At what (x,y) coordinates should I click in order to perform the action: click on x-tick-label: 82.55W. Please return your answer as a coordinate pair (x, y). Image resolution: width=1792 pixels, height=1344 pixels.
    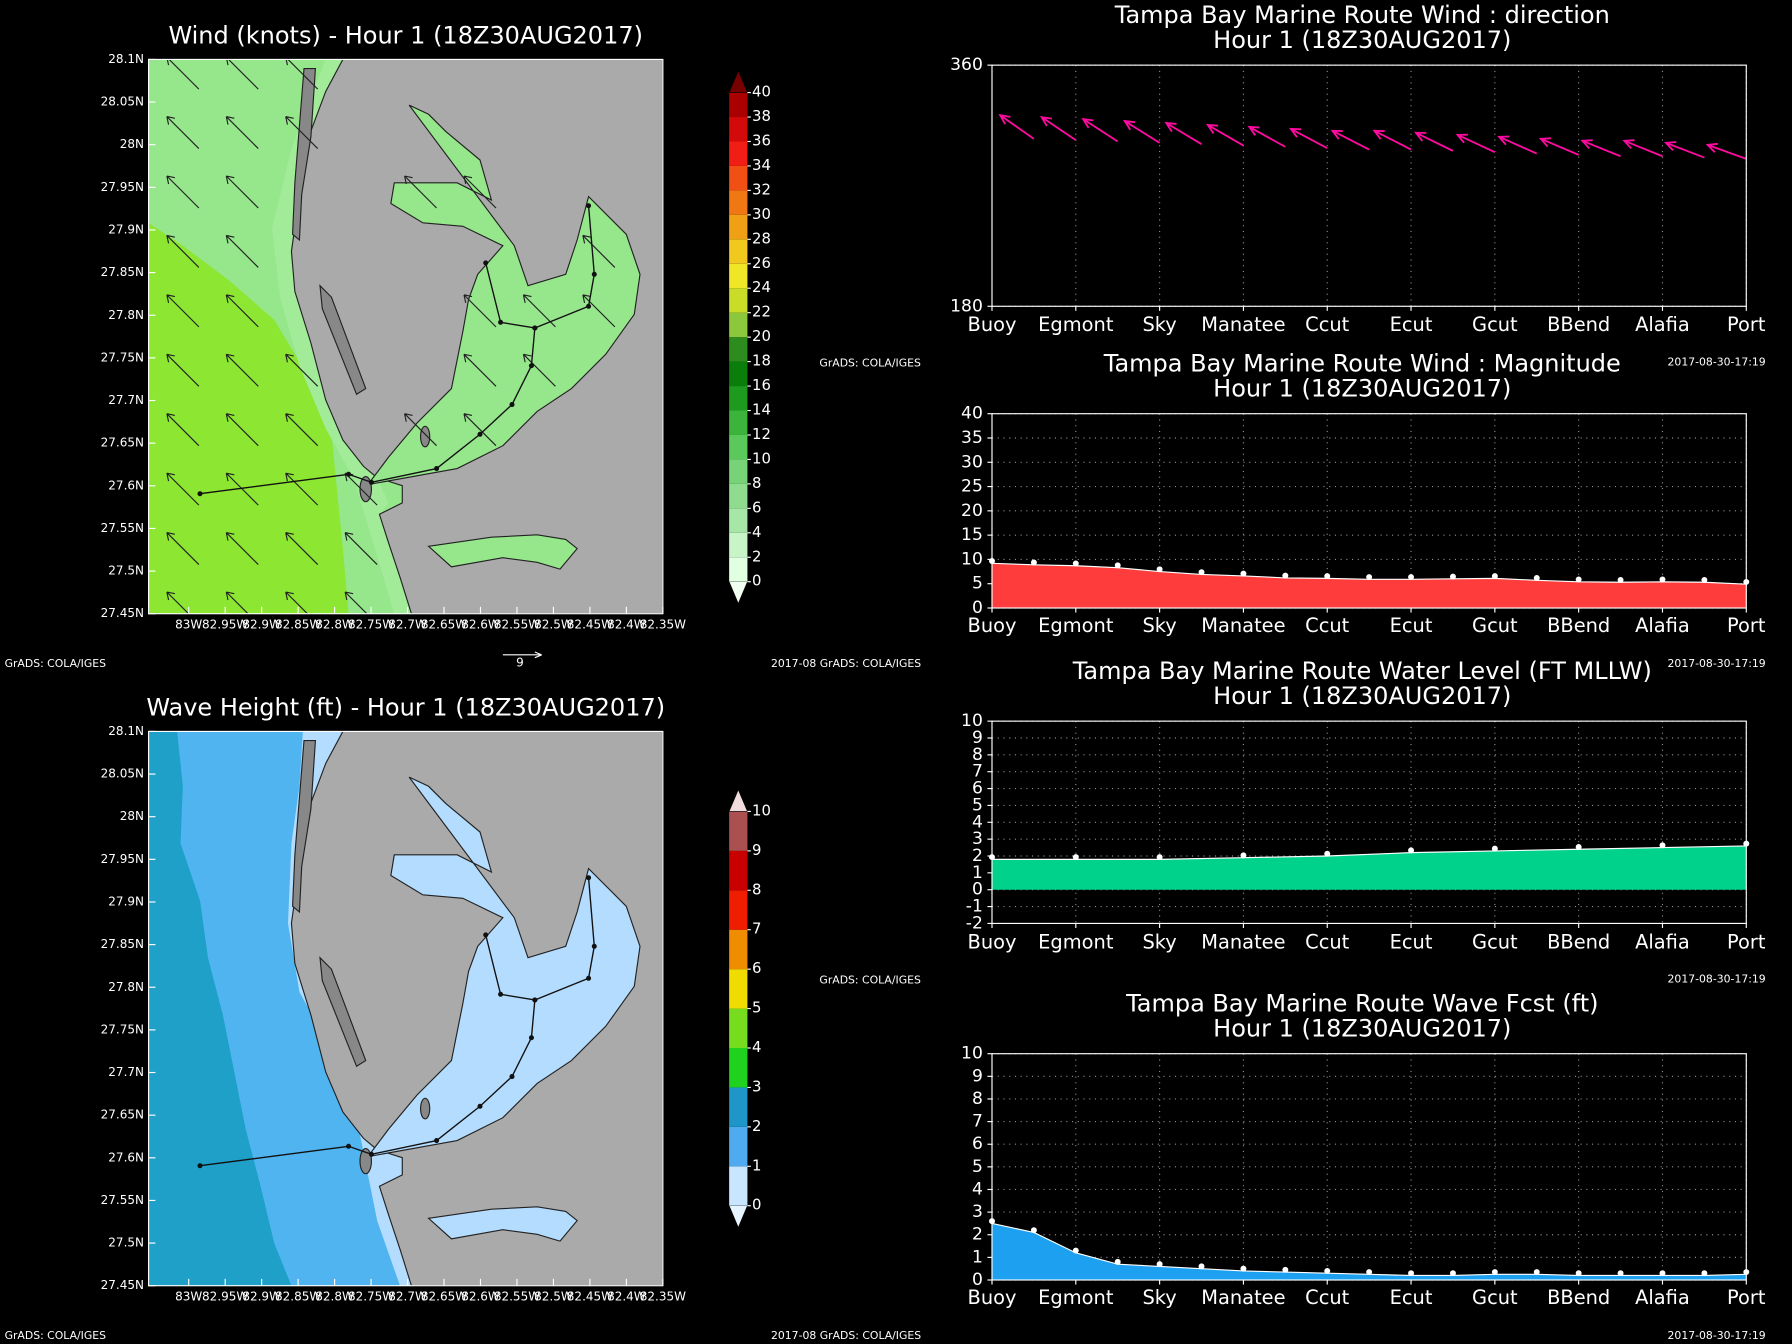
    Looking at the image, I should click on (517, 625).